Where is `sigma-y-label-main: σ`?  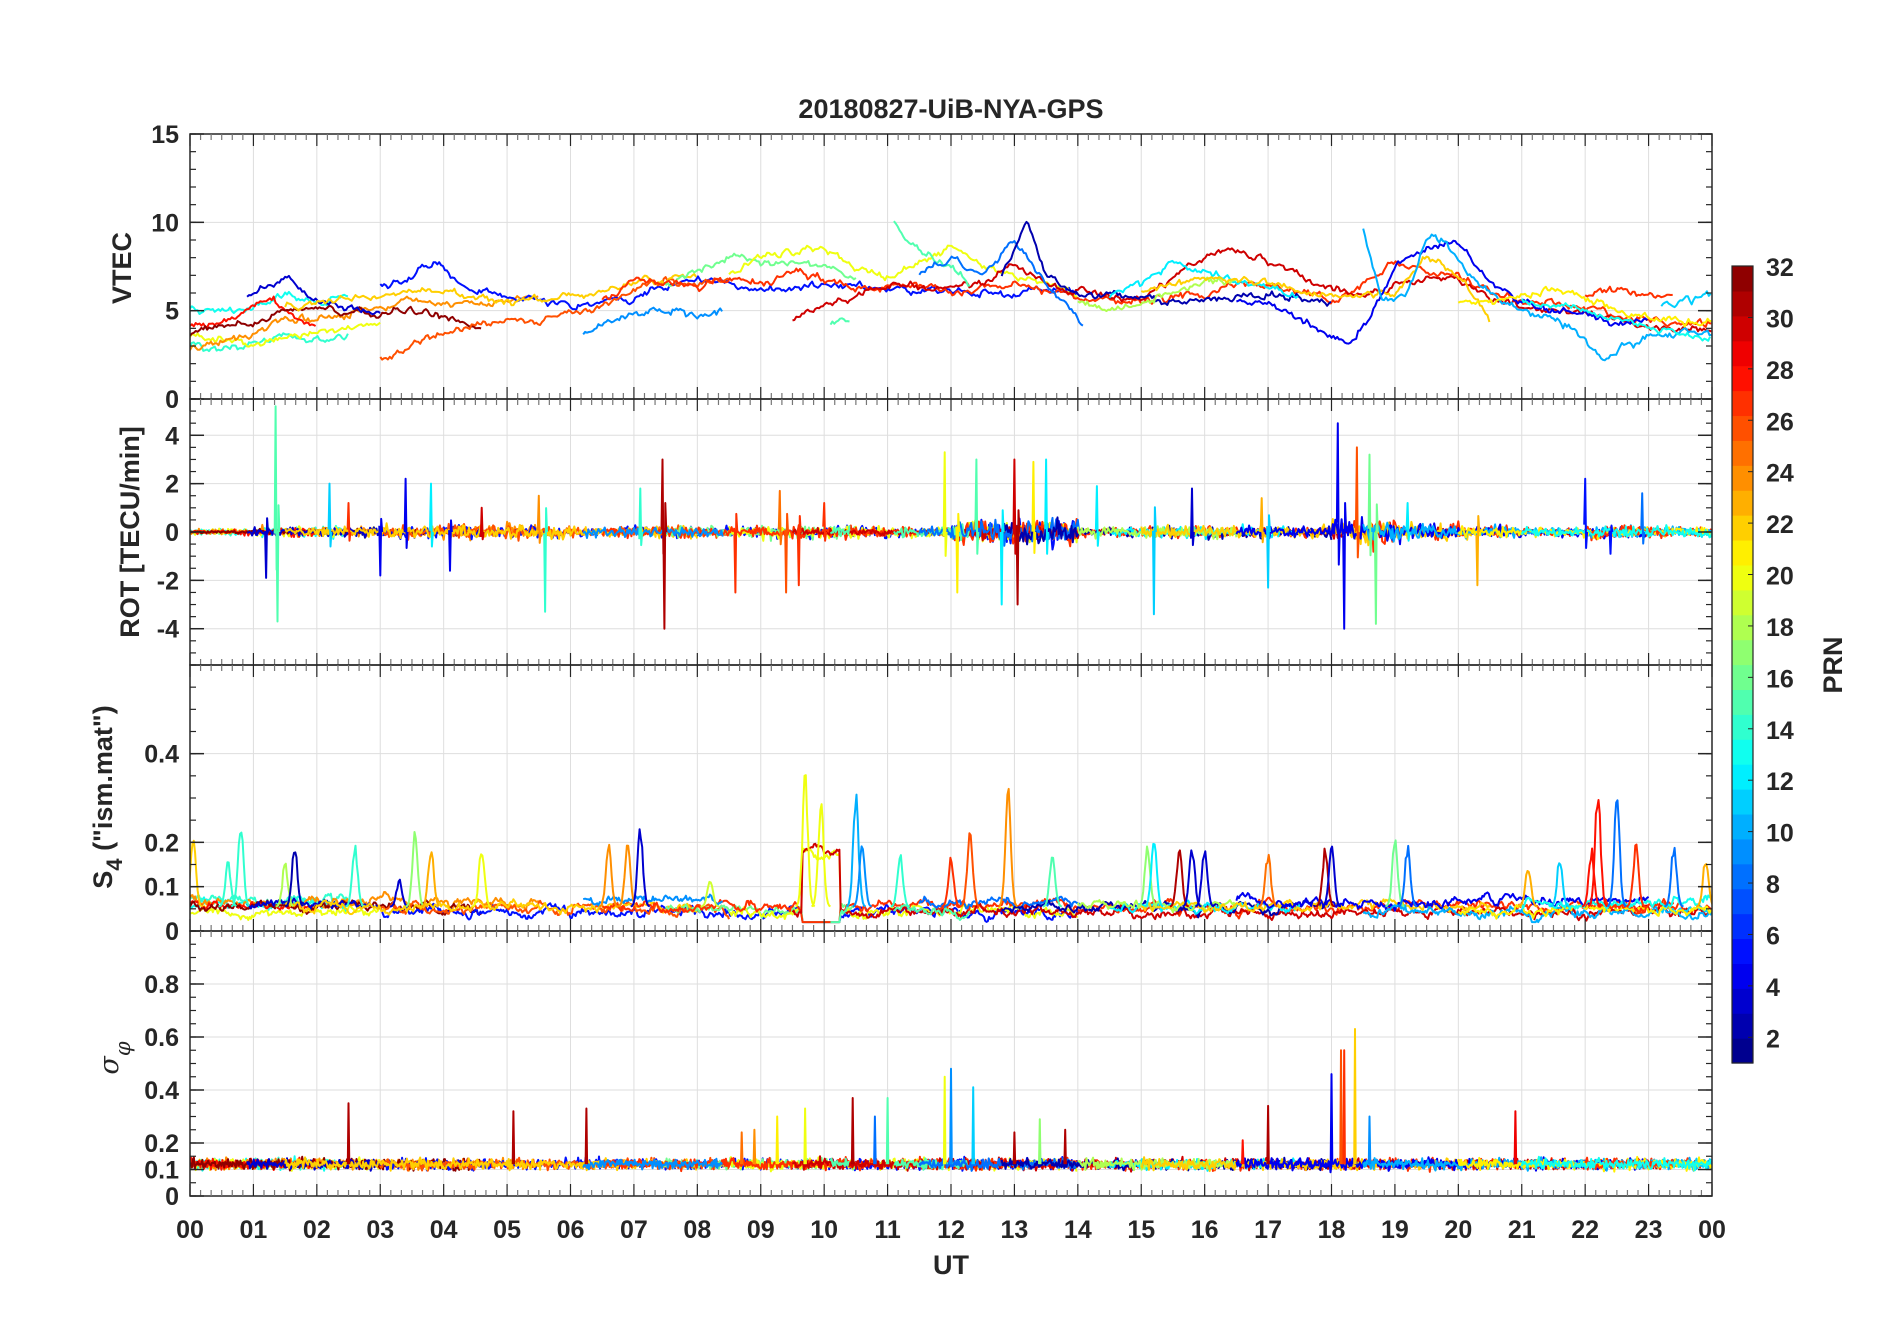 sigma-y-label-main: σ is located at coordinates (109, 1065).